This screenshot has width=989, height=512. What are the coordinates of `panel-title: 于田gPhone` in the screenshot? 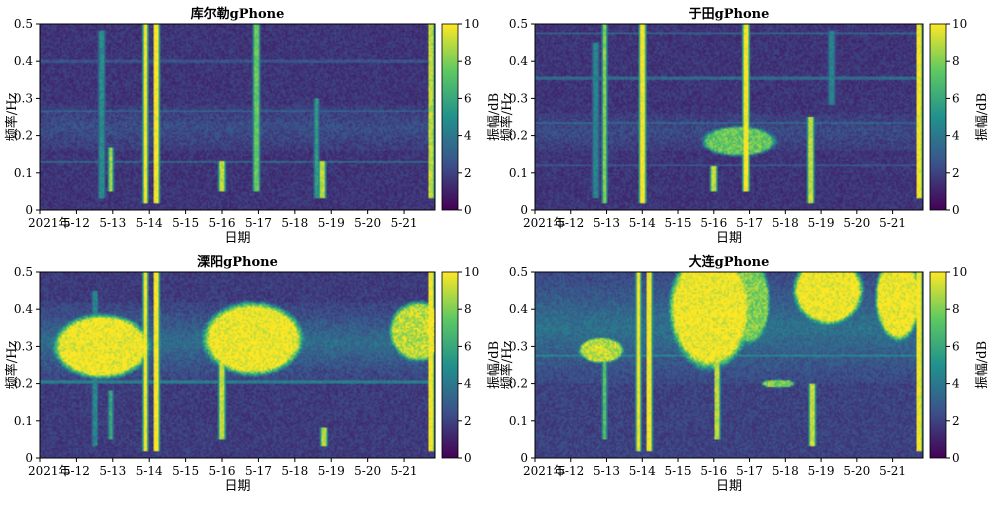 It's located at (729, 14).